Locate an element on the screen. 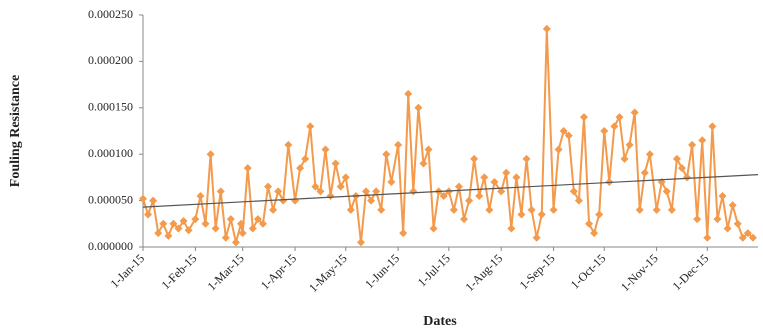 This screenshot has width=763, height=333. y-axis-title: Fouling Resistance is located at coordinates (15, 131).